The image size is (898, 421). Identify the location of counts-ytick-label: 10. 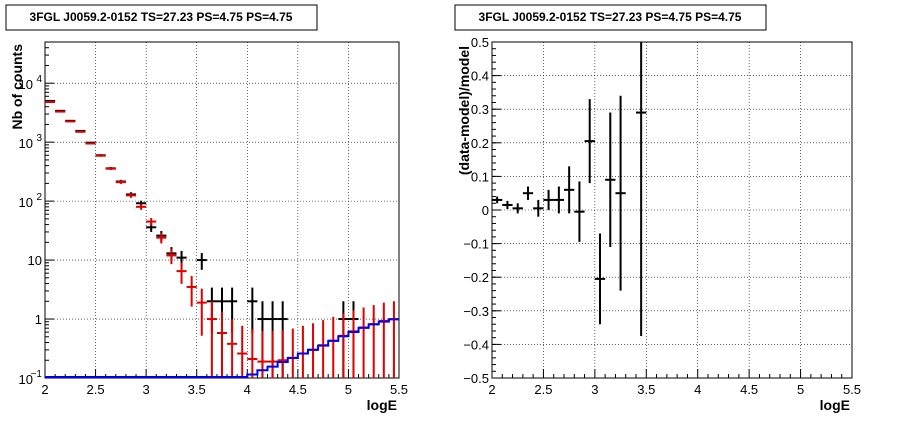
(35, 260).